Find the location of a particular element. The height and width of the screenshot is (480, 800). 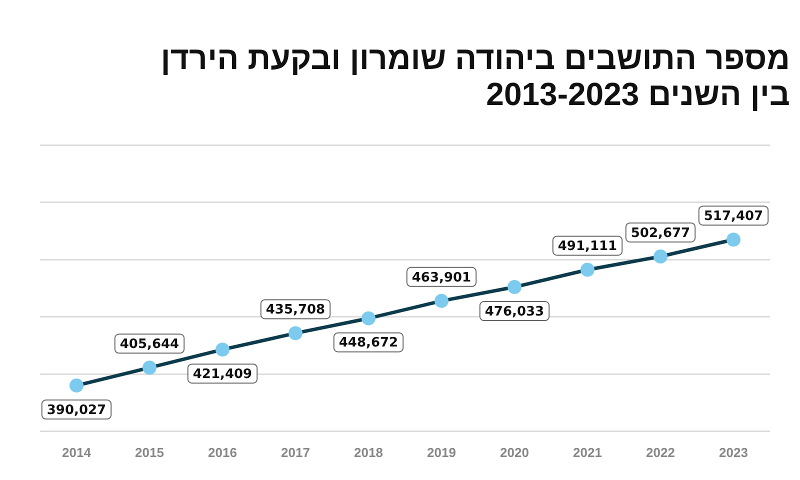

x-tick-label: 2020 is located at coordinates (514, 452).